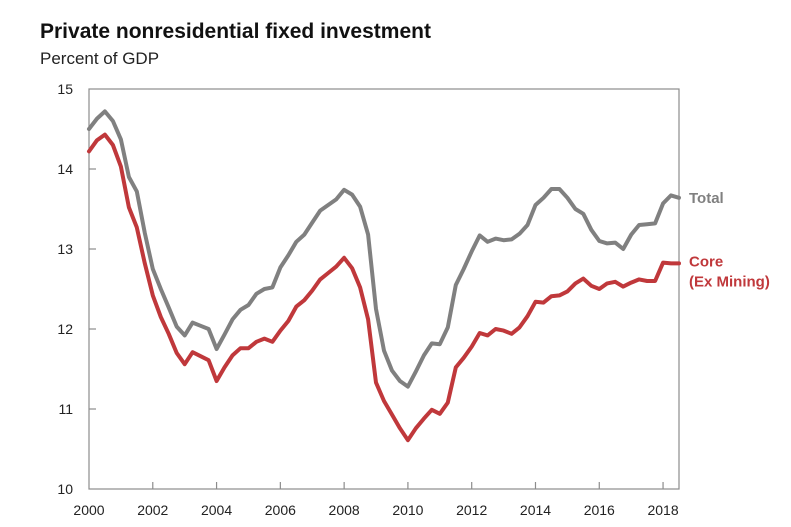  What do you see at coordinates (99, 58) in the screenshot?
I see `chart-subtitle: Percent of GDP` at bounding box center [99, 58].